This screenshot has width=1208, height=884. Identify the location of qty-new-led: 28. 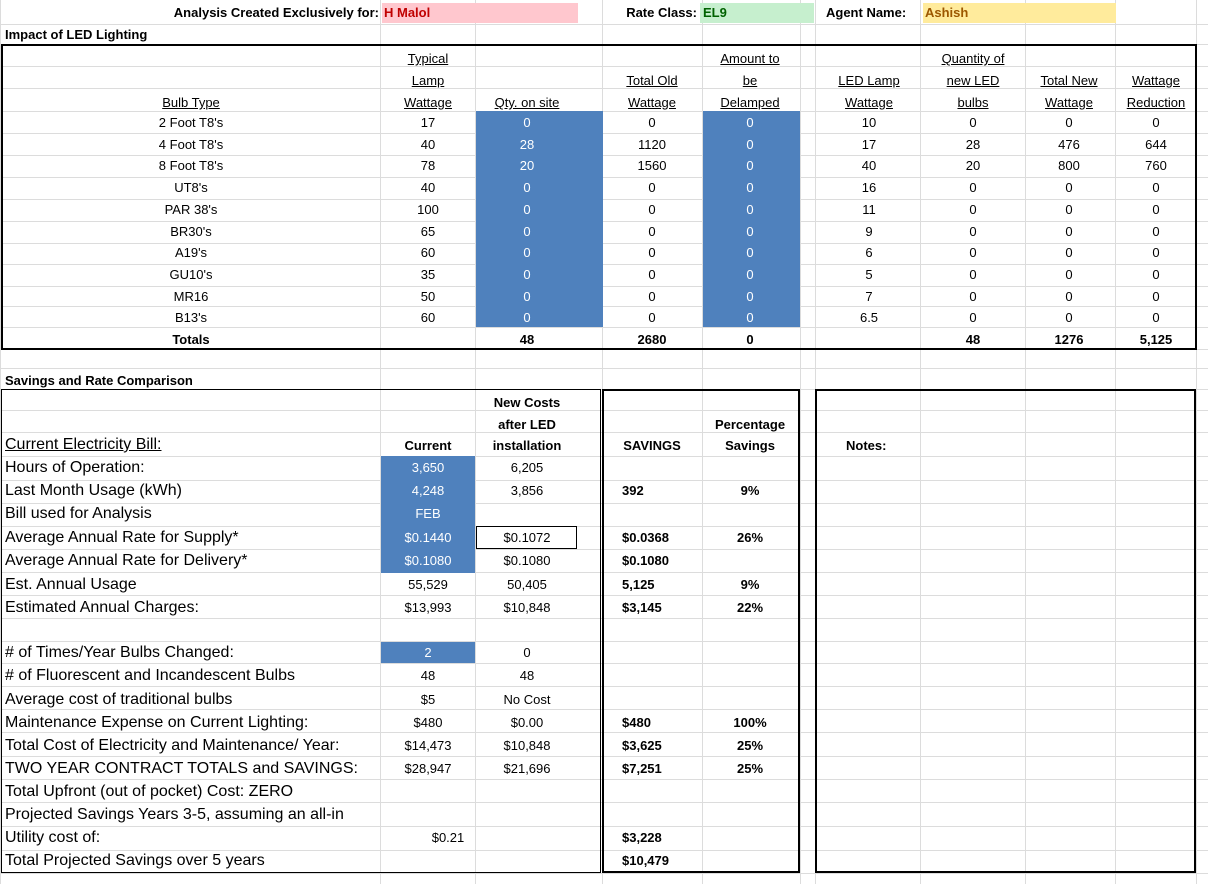
(973, 144).